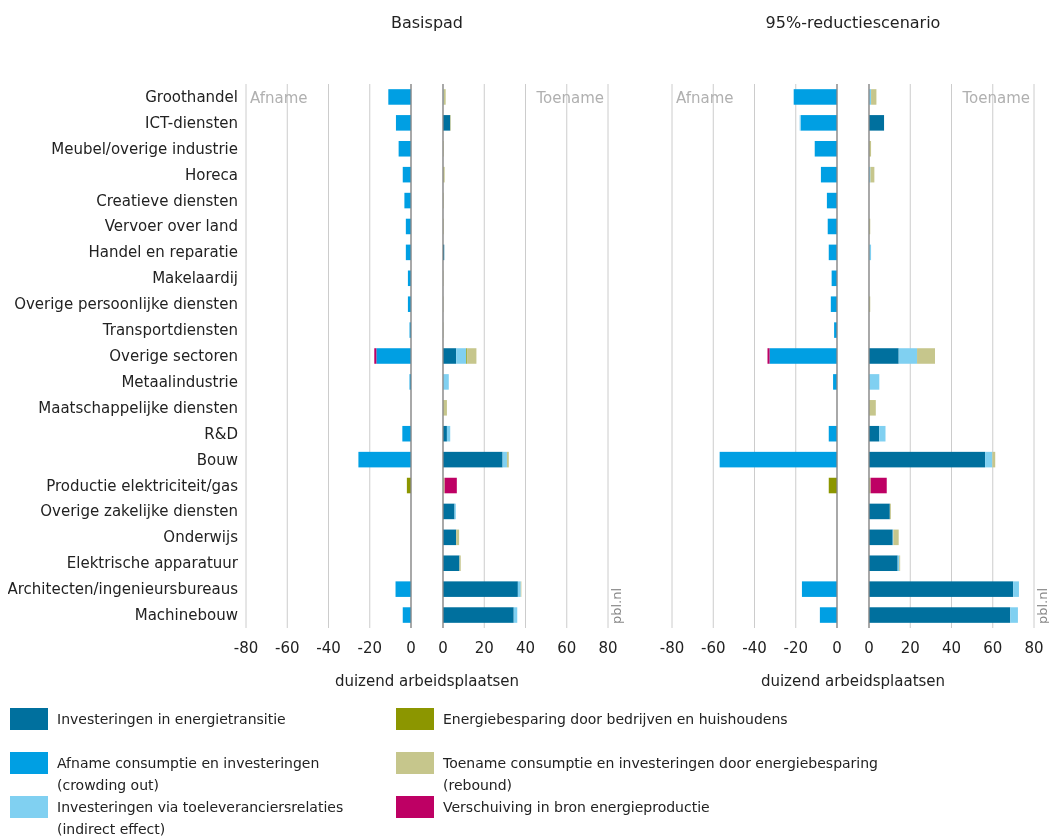  Describe the element at coordinates (221, 433) in the screenshot. I see `y-tick-label: R&D` at that location.